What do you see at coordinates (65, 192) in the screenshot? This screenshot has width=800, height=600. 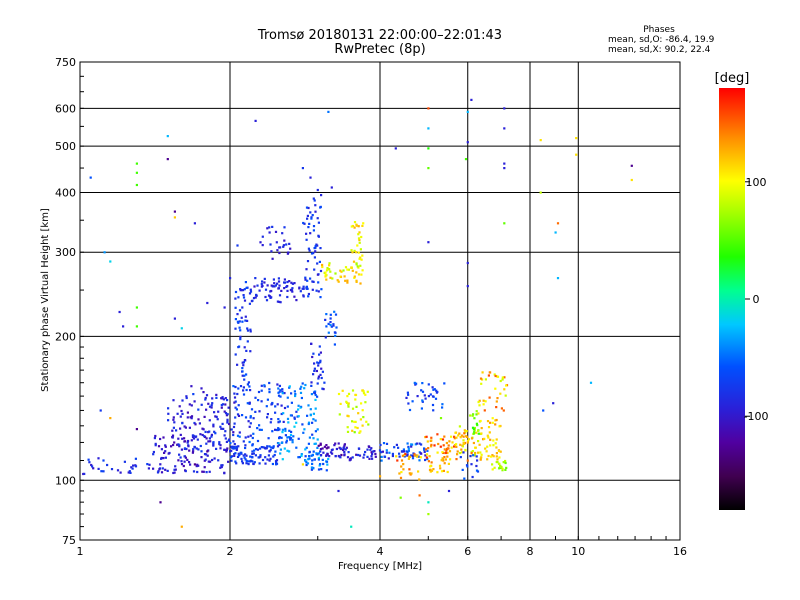 I see `y-tick-label: 400` at bounding box center [65, 192].